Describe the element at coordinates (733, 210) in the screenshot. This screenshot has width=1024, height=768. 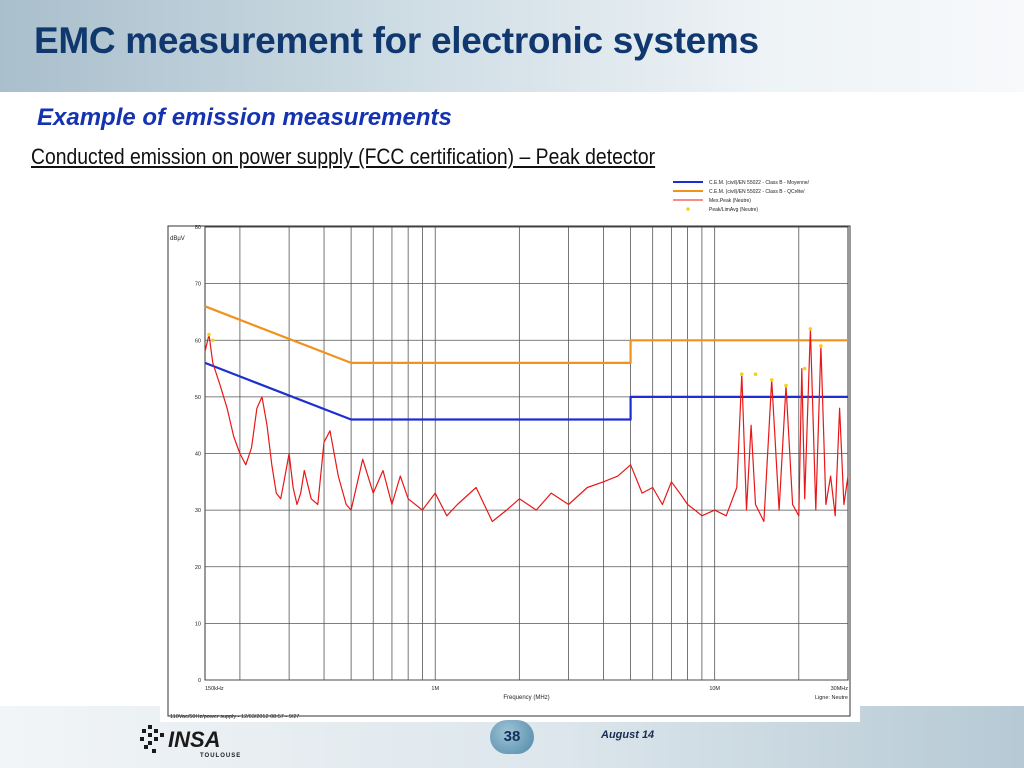
I see `legend-label: Peak/LimAvg (Neutre)` at that location.